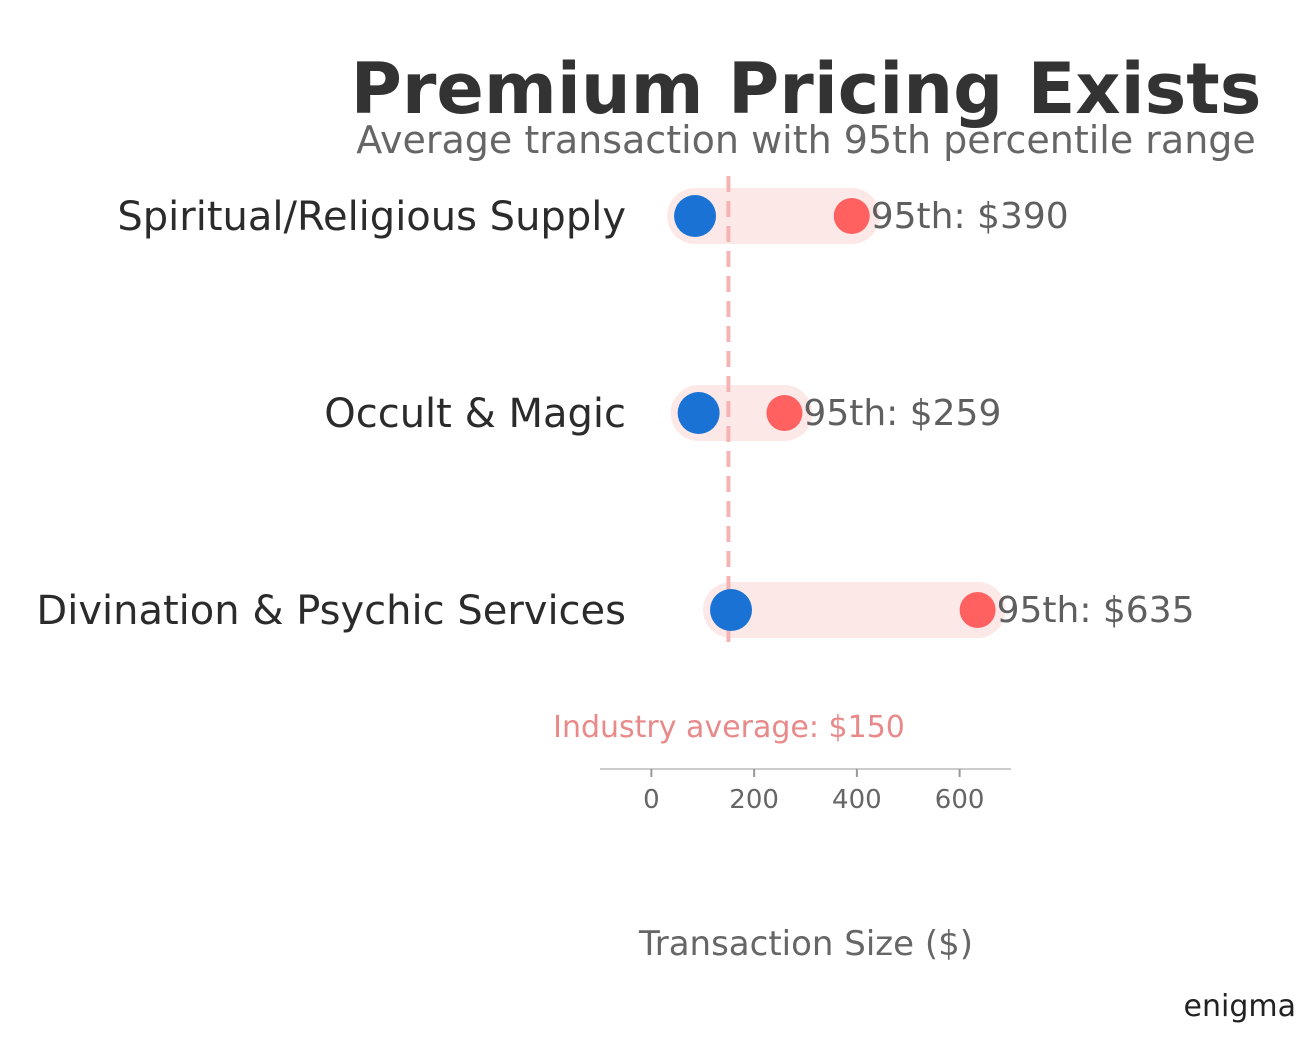  I want to click on p95-label: 95th: $390, so click(970, 216).